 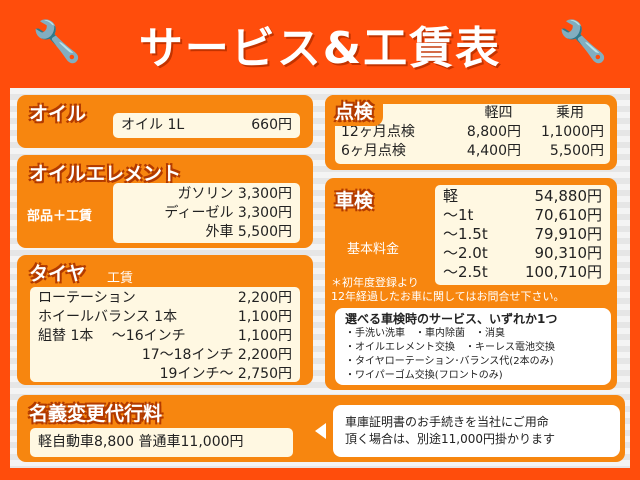 What do you see at coordinates (354, 201) in the screenshot?
I see `shaken-heading: 車検` at bounding box center [354, 201].